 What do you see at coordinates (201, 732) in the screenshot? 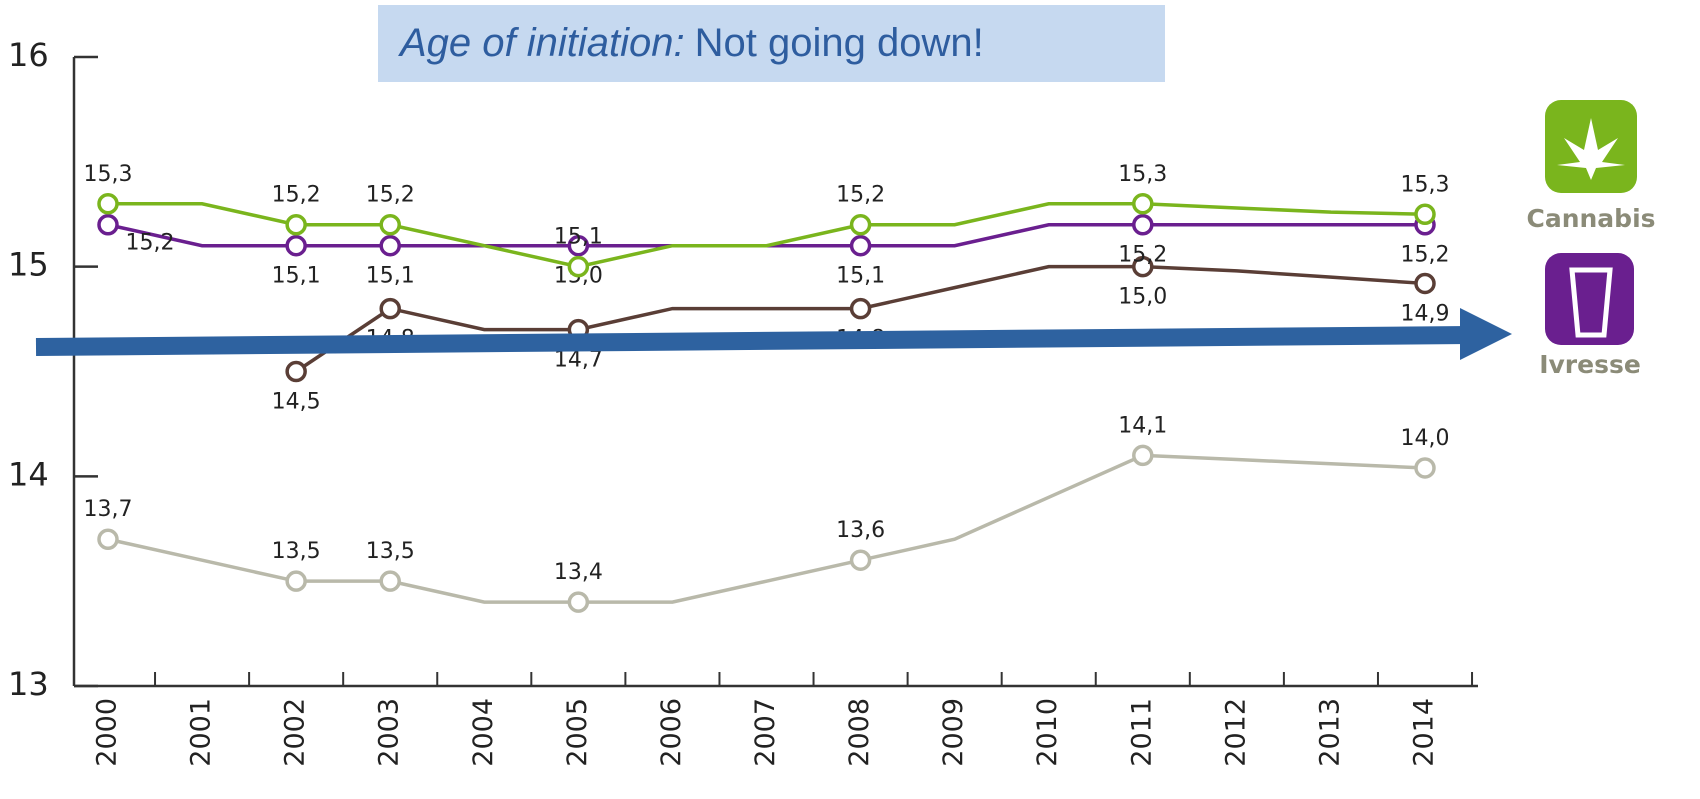
I see `x-tick-label: 2001` at bounding box center [201, 732].